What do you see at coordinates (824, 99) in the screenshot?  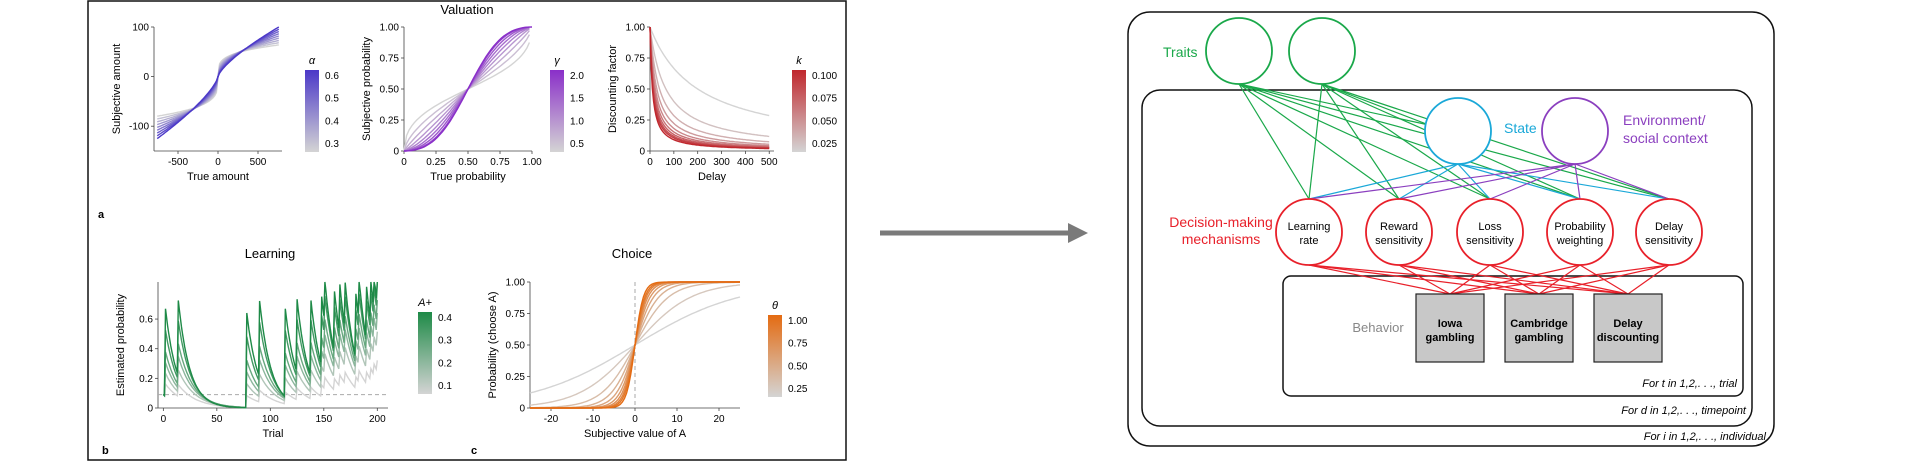 I see `legend-tick-label: 0.075` at bounding box center [824, 99].